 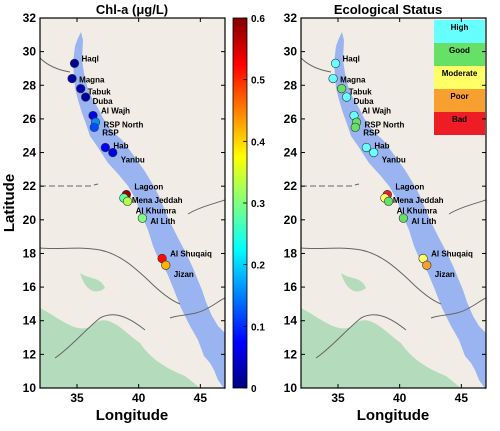 I want to click on y-tick-label: 22, so click(x=291, y=186).